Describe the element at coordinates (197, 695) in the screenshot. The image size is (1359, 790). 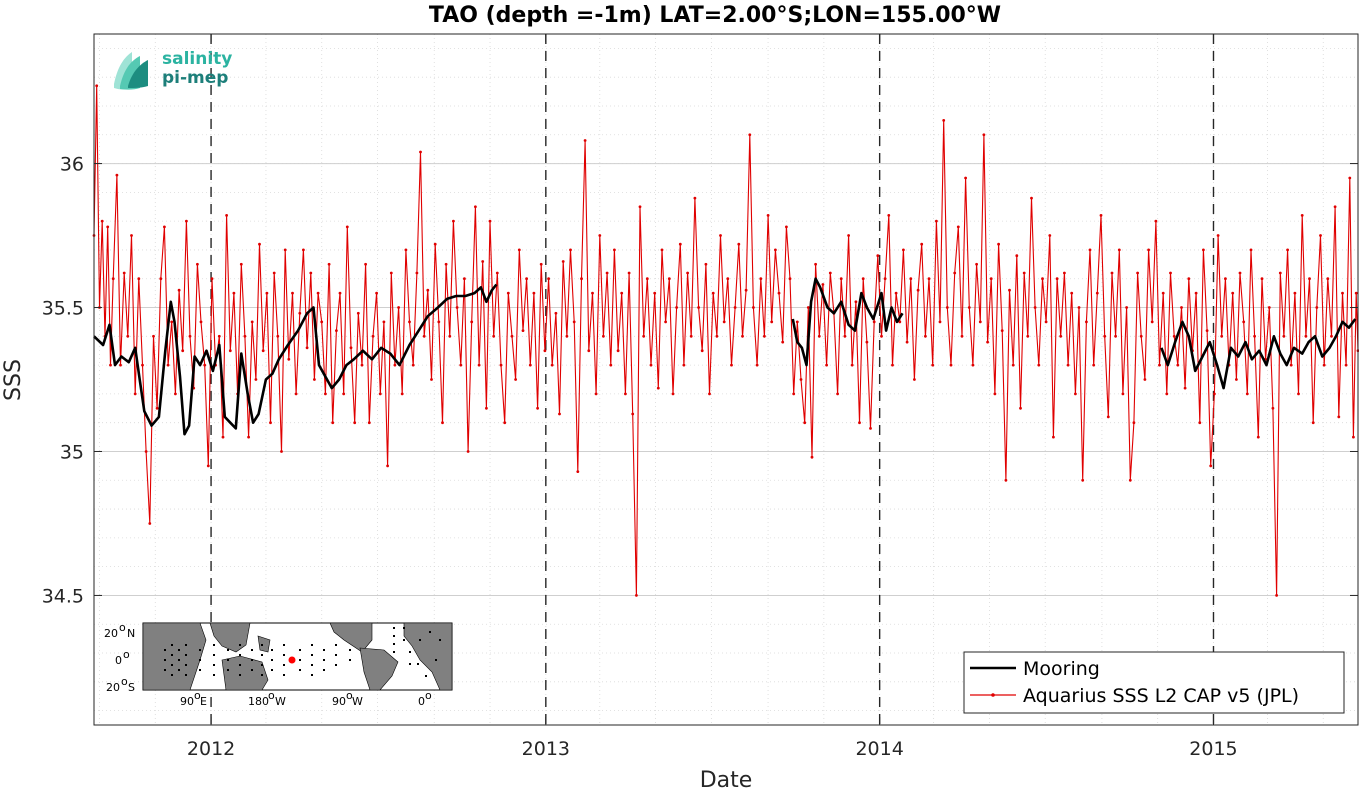
I see `svg-text: o` at that location.